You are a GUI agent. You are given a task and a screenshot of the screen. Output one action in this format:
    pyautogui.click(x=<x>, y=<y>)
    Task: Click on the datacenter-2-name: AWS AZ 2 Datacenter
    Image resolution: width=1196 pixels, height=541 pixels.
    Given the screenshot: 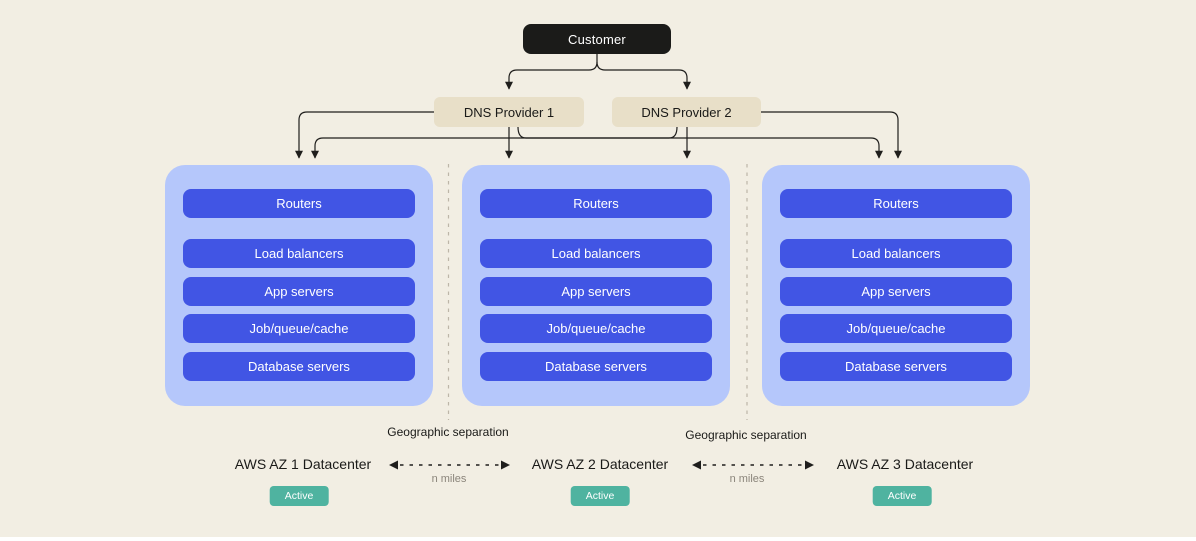 What is the action you would take?
    pyautogui.click(x=600, y=464)
    